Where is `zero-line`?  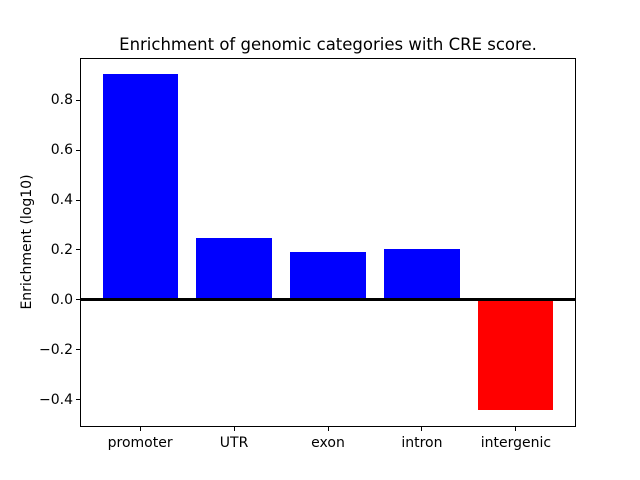 zero-line is located at coordinates (328, 300).